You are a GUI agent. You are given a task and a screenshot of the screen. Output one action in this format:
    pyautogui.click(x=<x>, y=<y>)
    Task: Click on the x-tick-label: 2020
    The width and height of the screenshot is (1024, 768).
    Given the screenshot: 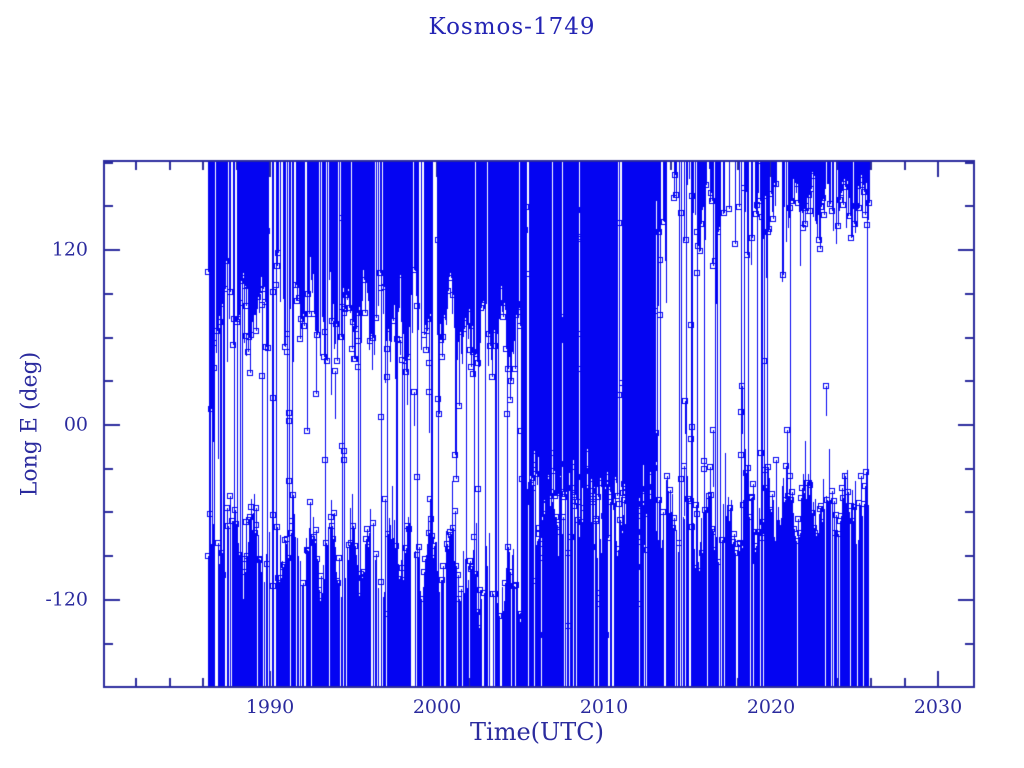 What is the action you would take?
    pyautogui.click(x=771, y=707)
    